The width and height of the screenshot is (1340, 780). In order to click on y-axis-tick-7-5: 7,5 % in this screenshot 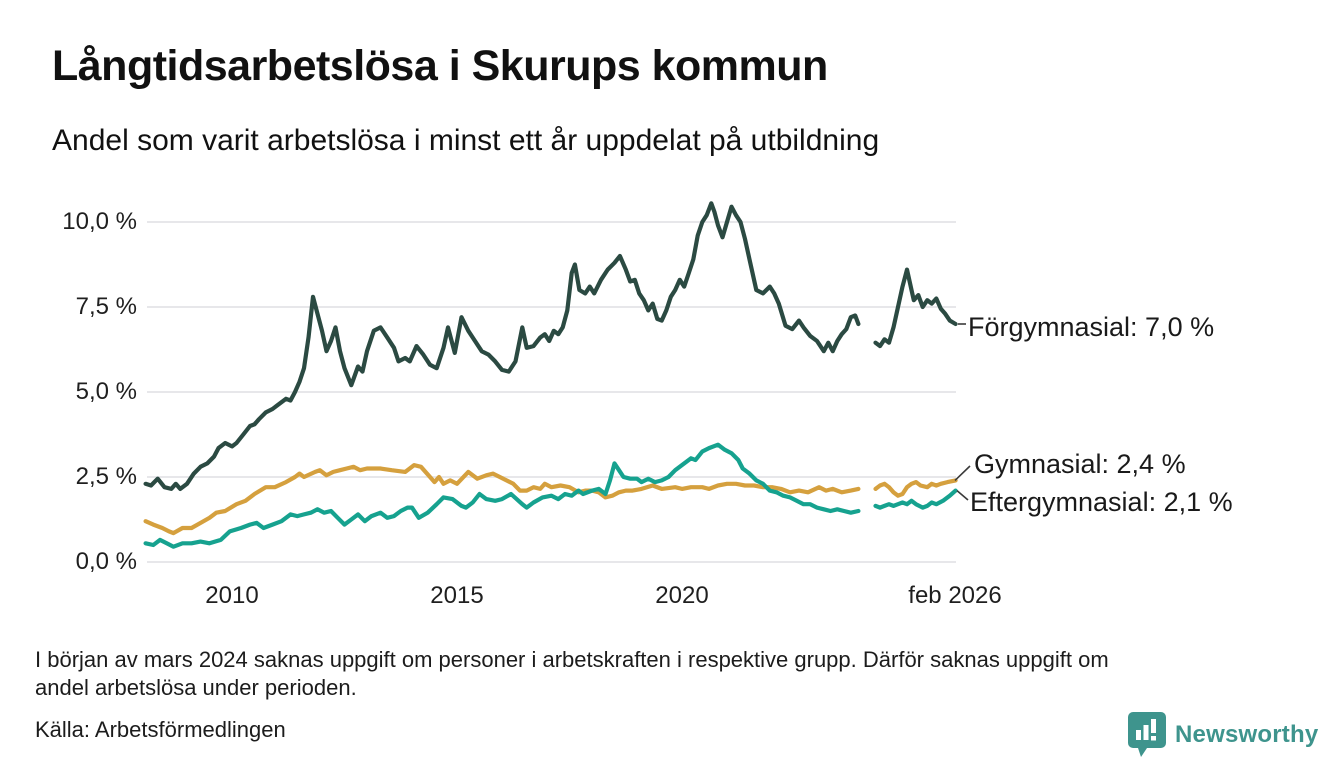, I will do `click(106, 306)`.